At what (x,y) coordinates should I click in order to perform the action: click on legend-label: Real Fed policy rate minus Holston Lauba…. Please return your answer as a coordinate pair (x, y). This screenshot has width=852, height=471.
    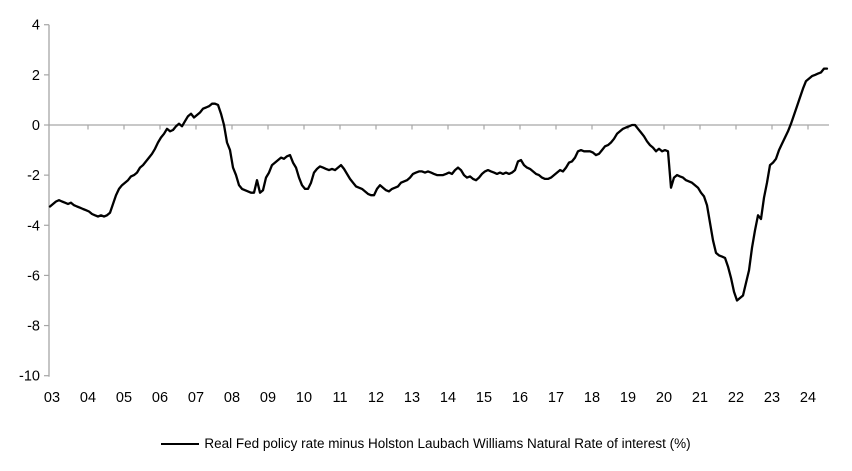
    Looking at the image, I should click on (447, 443).